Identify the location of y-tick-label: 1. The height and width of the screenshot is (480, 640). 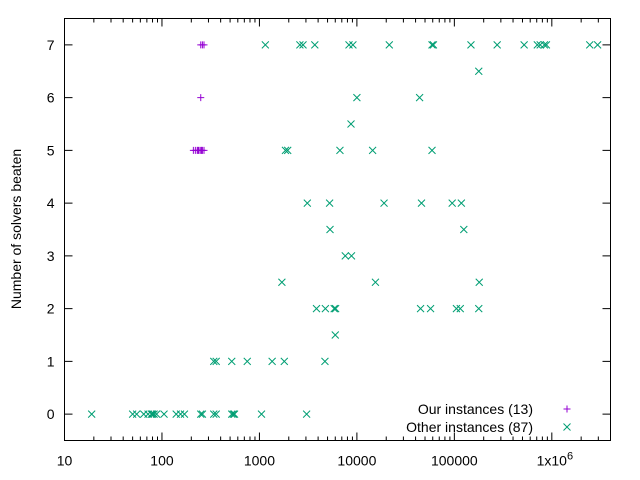
(51, 361).